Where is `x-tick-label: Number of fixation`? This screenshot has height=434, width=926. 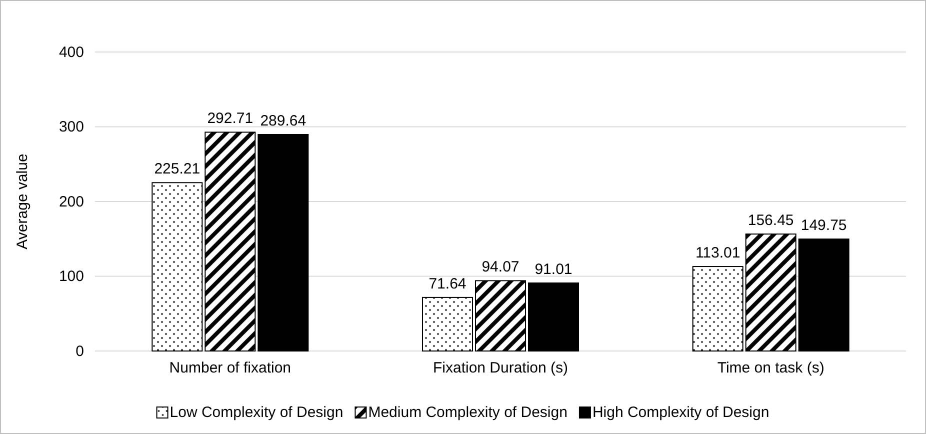 x-tick-label: Number of fixation is located at coordinates (230, 368).